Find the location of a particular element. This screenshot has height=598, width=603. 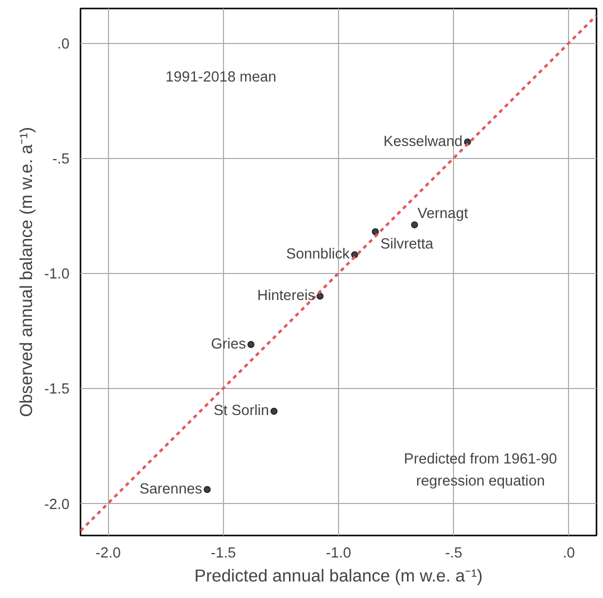

x-tick-label: -2.0 is located at coordinates (108, 554).